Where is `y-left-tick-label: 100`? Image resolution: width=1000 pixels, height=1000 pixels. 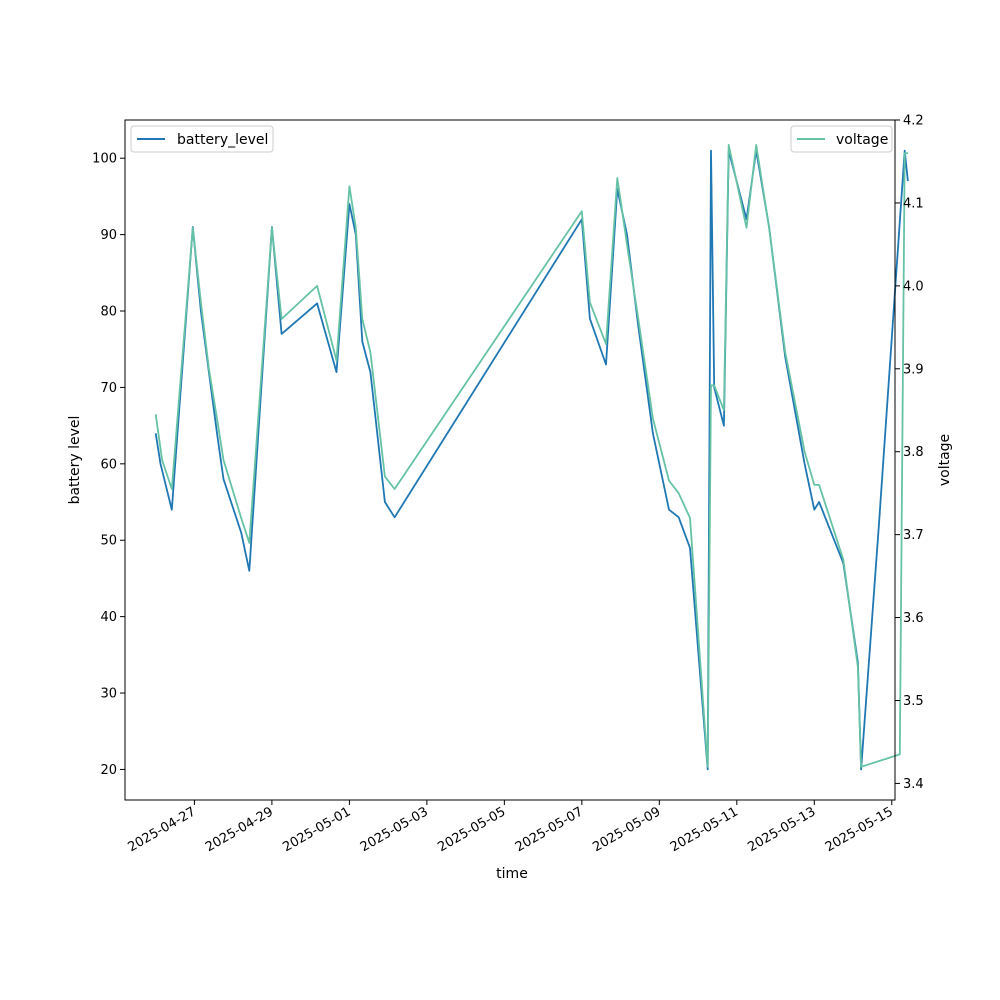 y-left-tick-label: 100 is located at coordinates (104, 159).